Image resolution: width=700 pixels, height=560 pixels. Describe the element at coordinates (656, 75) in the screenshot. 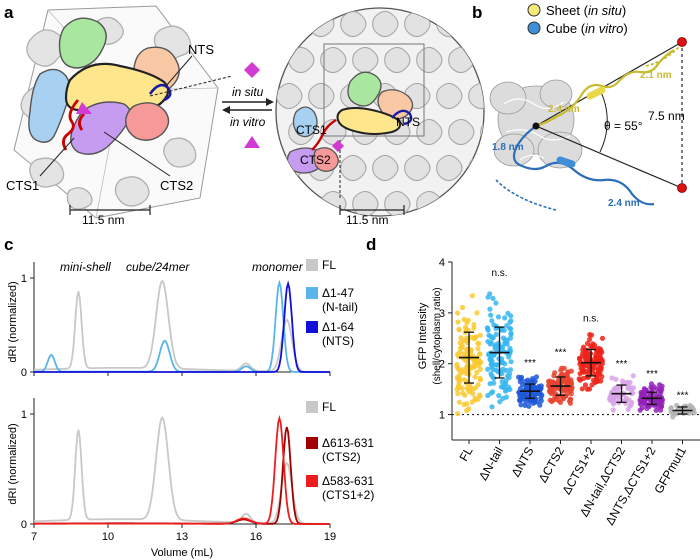

I see `measure-yellow-outer: 2.1 nm` at that location.